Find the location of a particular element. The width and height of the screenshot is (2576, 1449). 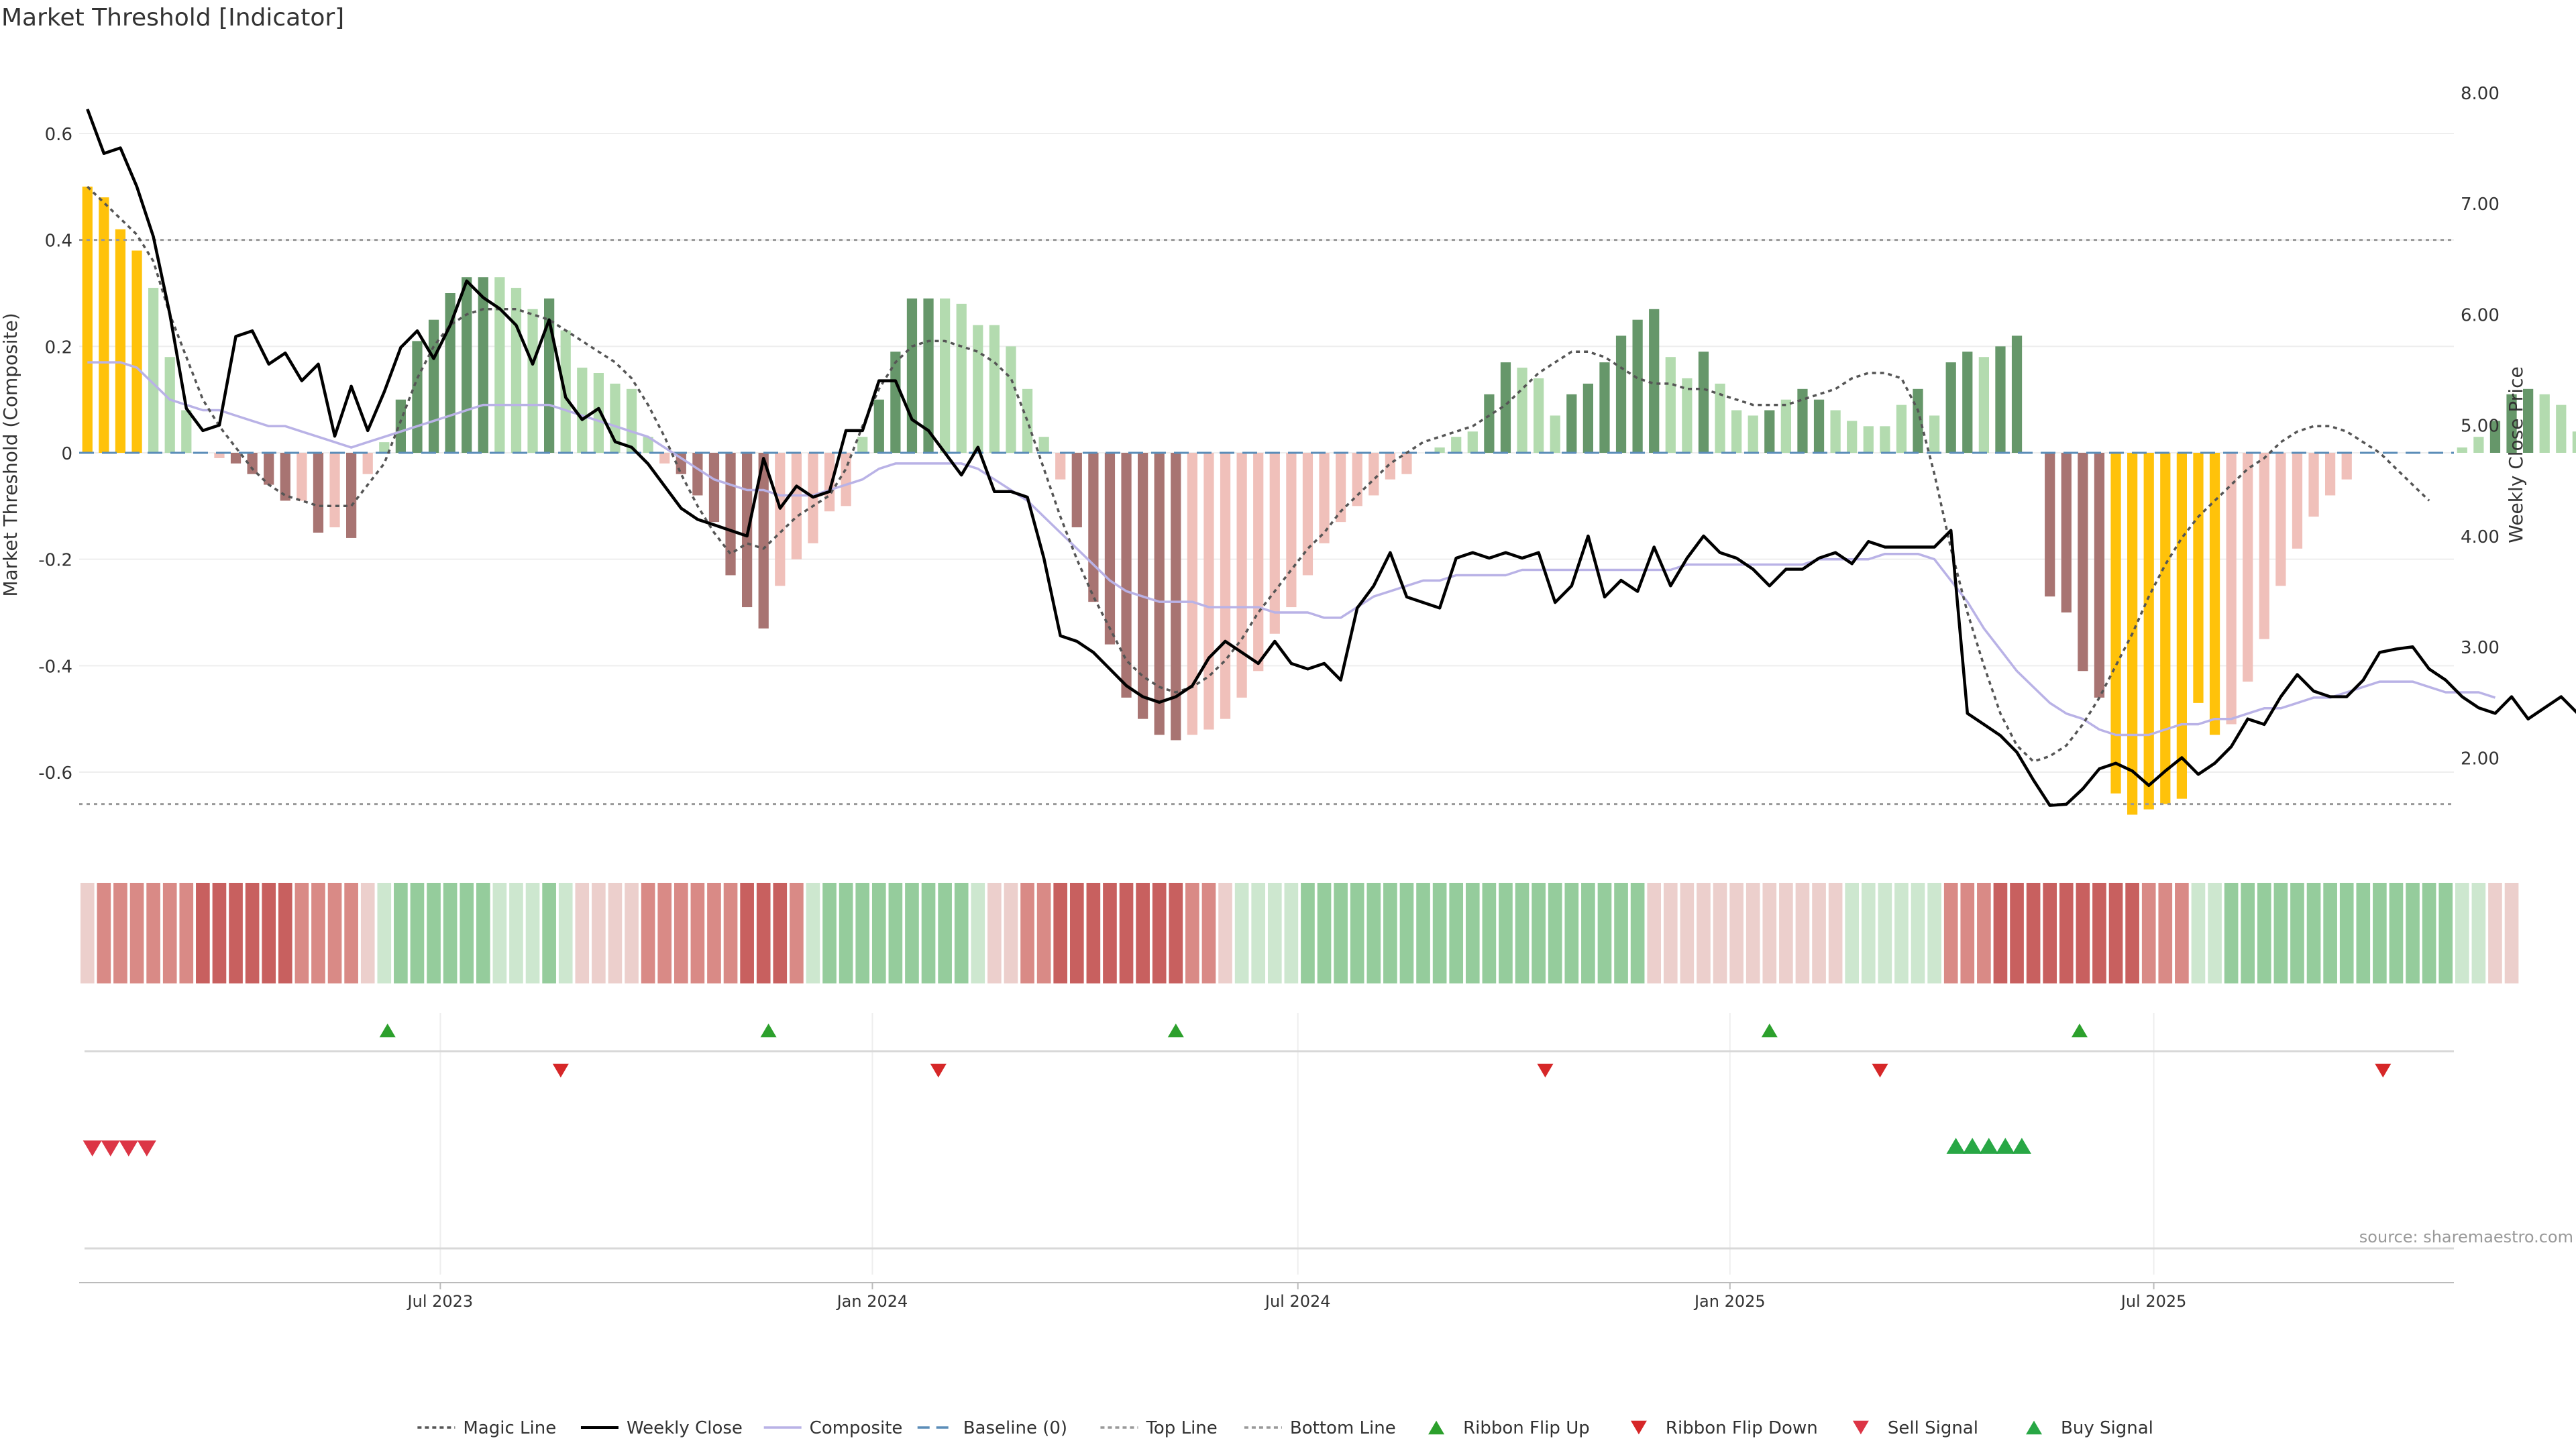

x-tick-label: Jul 2024 is located at coordinates (1297, 1301).